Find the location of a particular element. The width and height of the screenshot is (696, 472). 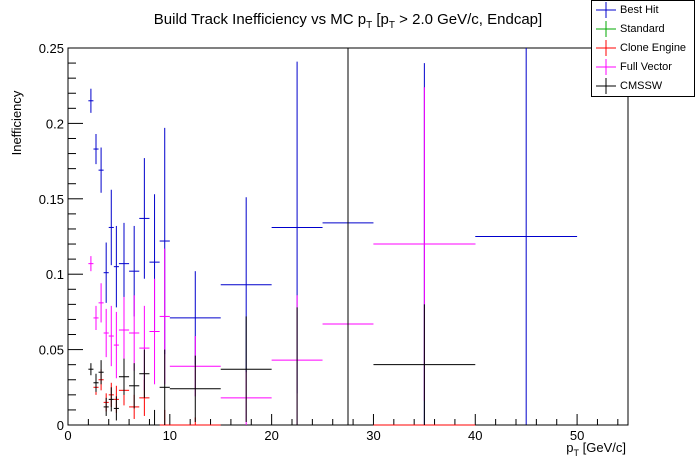

y-tick-label: 0.15 is located at coordinates (51, 199).